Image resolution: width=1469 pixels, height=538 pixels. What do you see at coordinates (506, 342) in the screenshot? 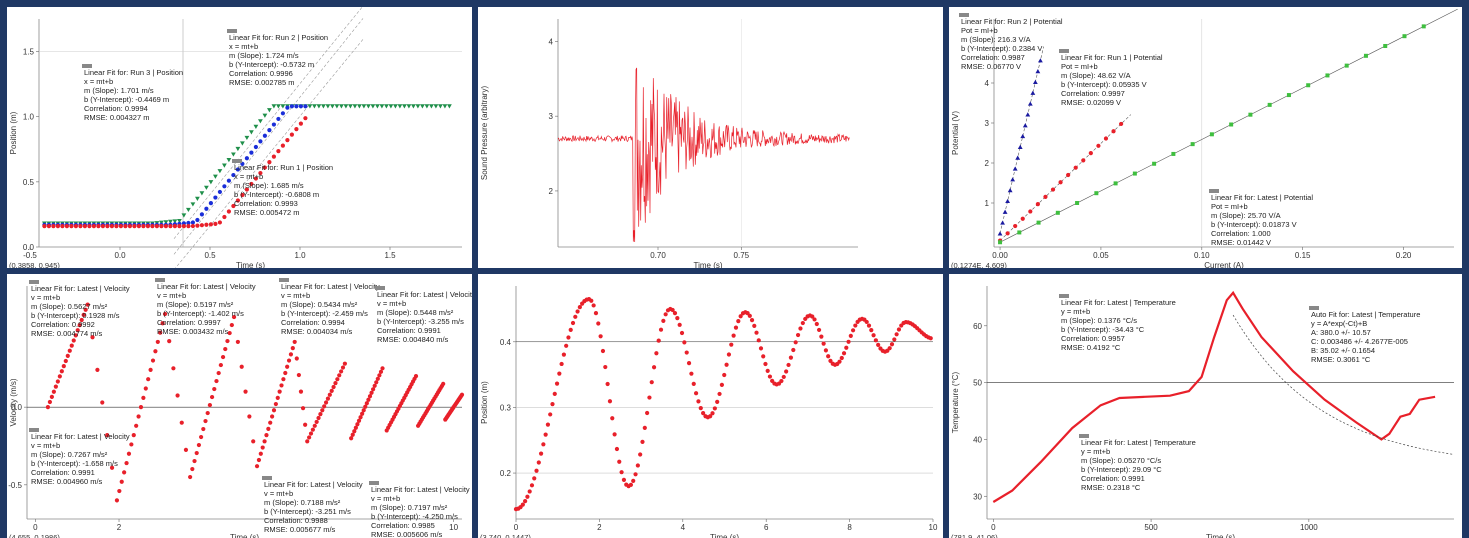
I see `y-tick-label: 0.4` at bounding box center [506, 342].